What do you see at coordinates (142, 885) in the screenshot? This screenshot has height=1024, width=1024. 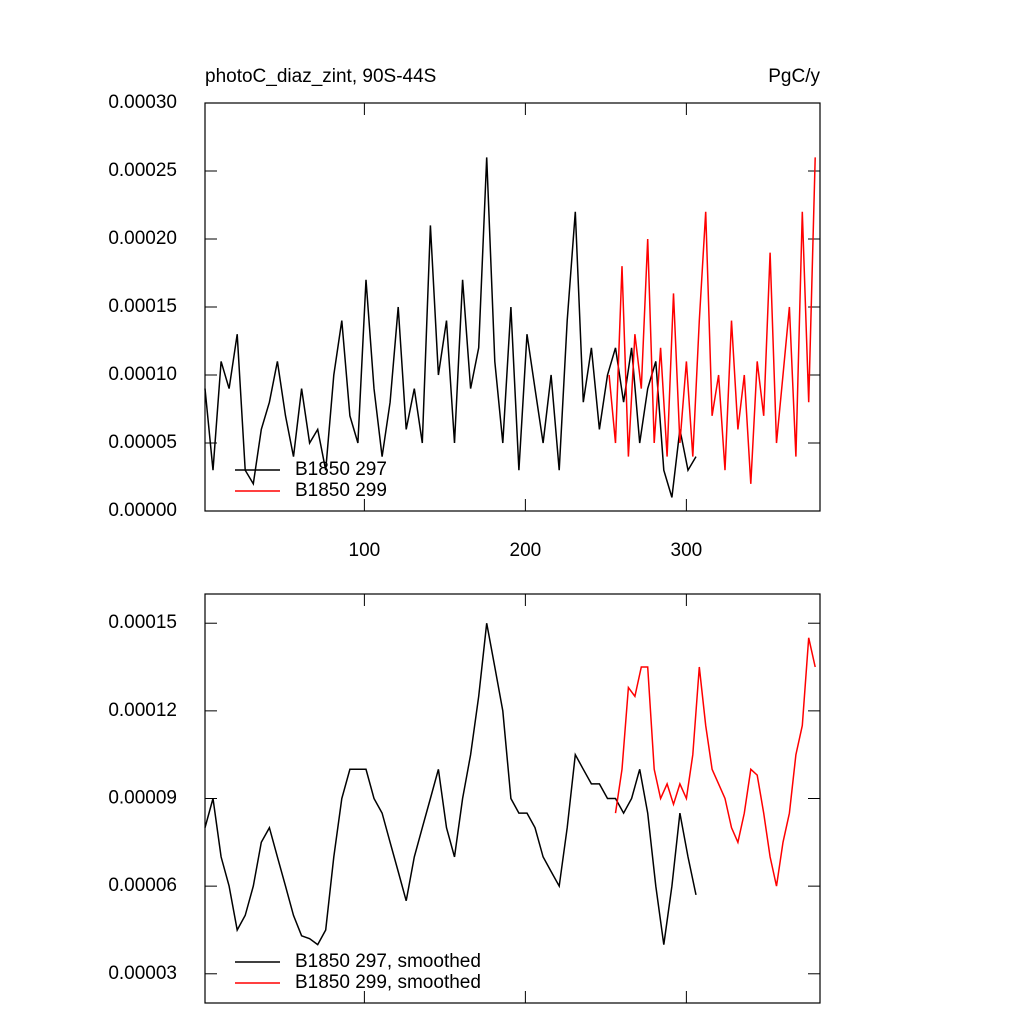 I see `y-tick-label: 0.00006` at bounding box center [142, 885].